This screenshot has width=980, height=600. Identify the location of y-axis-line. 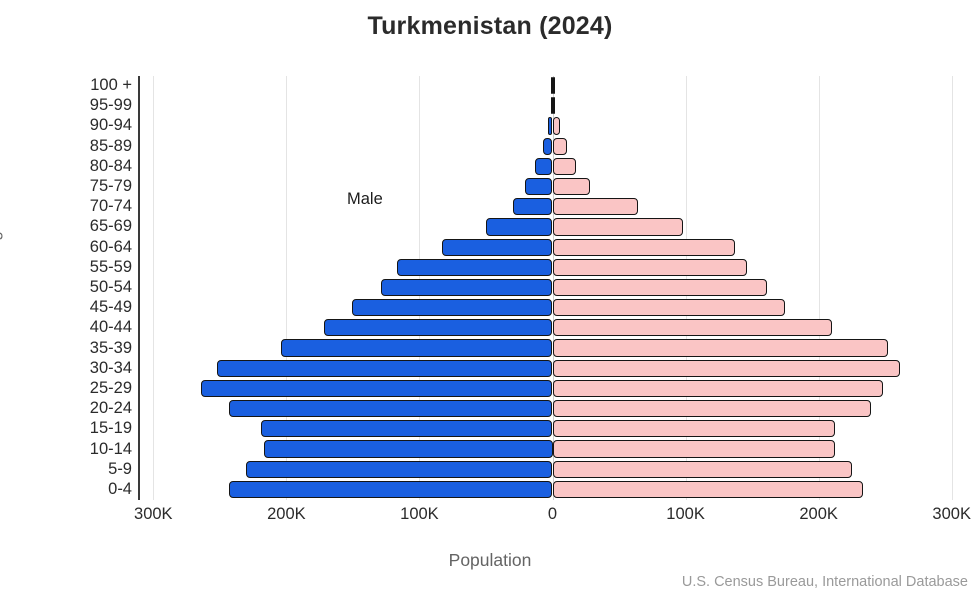
(139, 288).